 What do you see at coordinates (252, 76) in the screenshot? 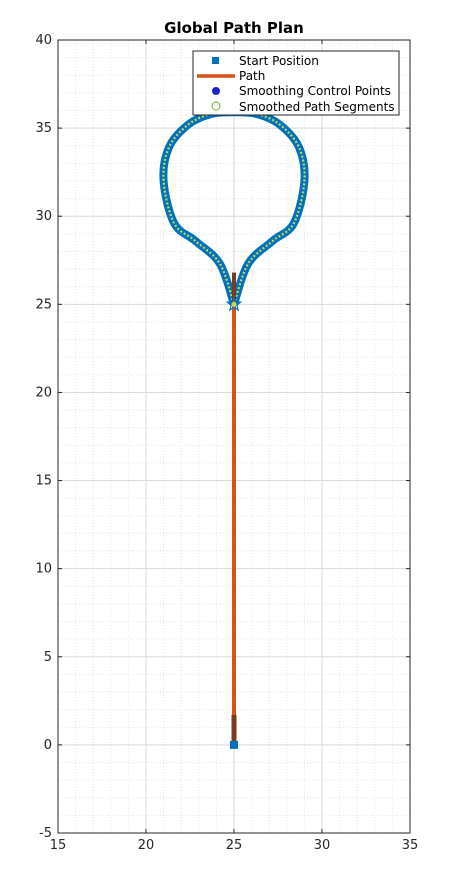
I see `legend-path-label: Path` at bounding box center [252, 76].